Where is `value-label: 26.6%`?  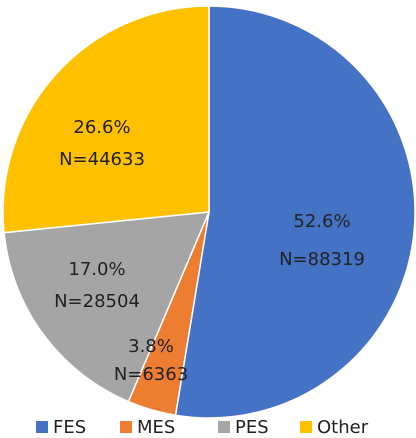
value-label: 26.6% is located at coordinates (101, 127).